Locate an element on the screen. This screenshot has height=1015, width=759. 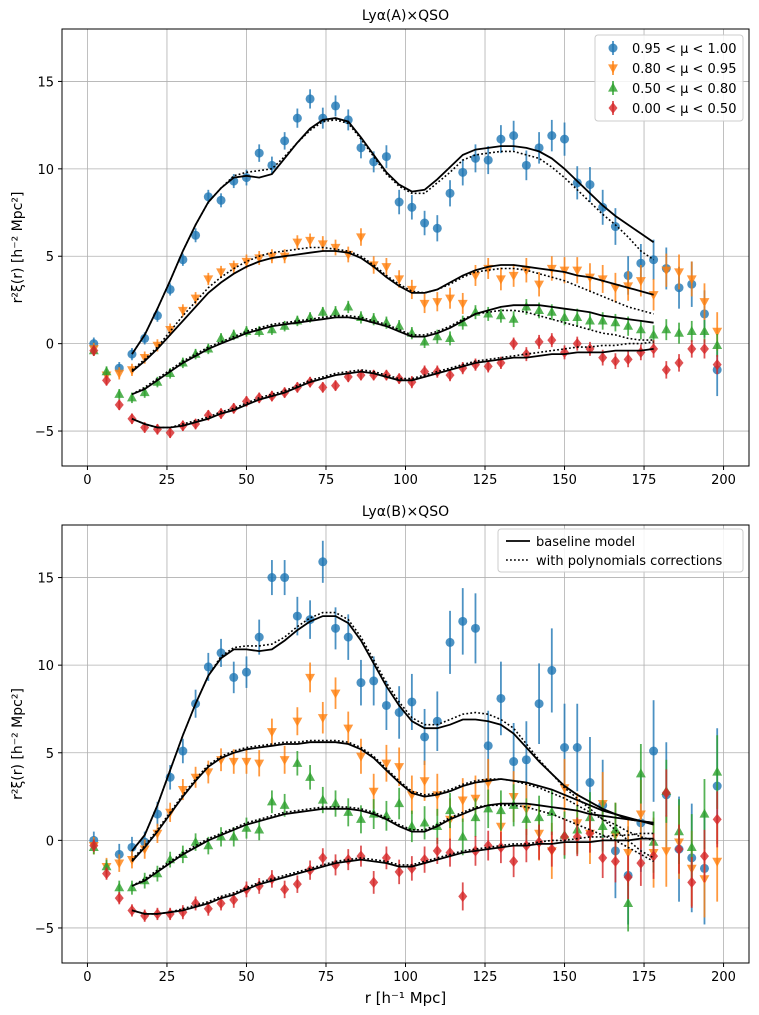
chart-title: Lyα(B)×QSO is located at coordinates (405, 512).